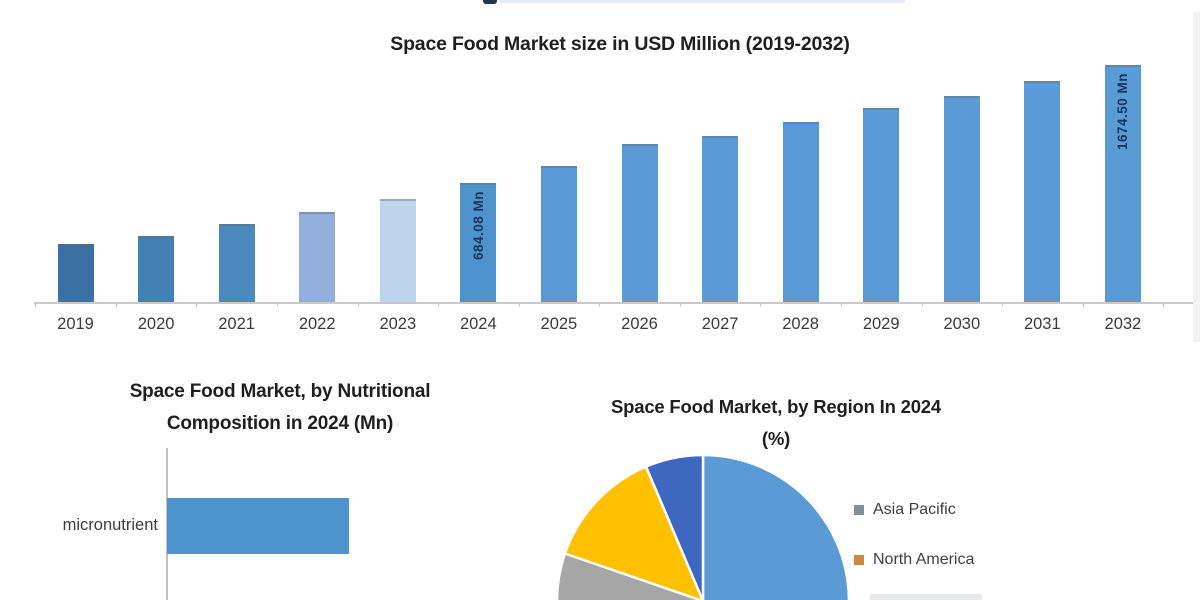 The height and width of the screenshot is (600, 1200). I want to click on cropped-heading-underline, so click(702, 1).